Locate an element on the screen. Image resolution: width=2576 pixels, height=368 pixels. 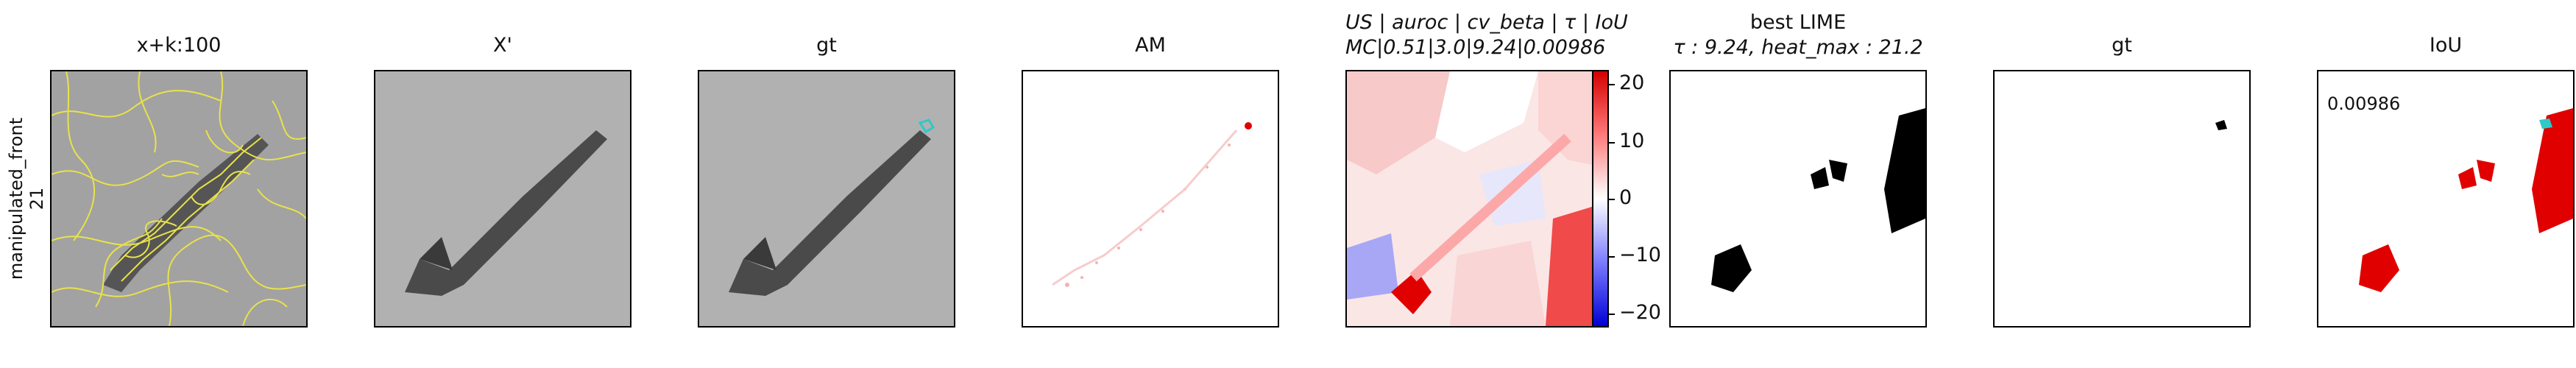
colorbar-tick-label: 10 is located at coordinates (1632, 141).